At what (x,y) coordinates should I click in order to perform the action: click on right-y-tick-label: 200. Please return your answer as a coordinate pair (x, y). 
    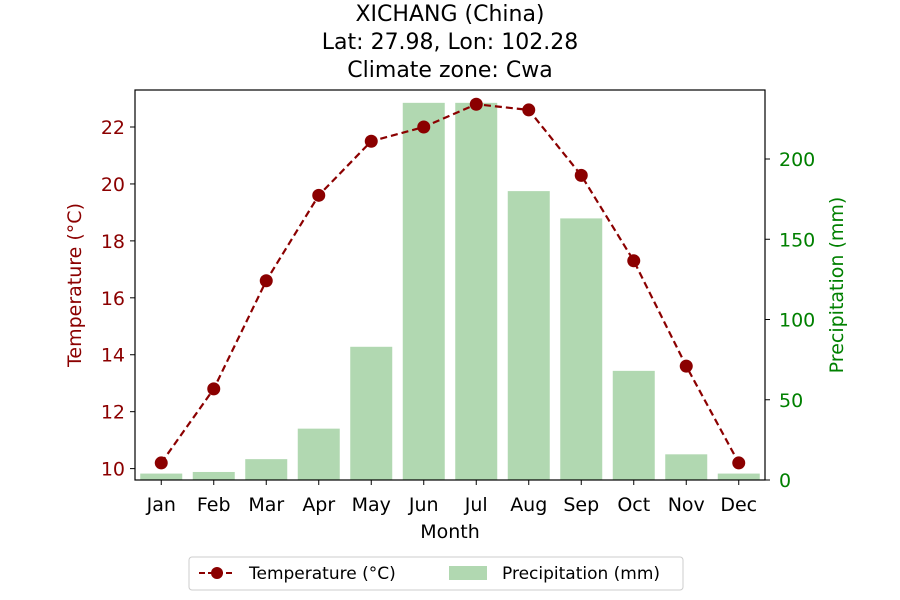
    Looking at the image, I should click on (797, 160).